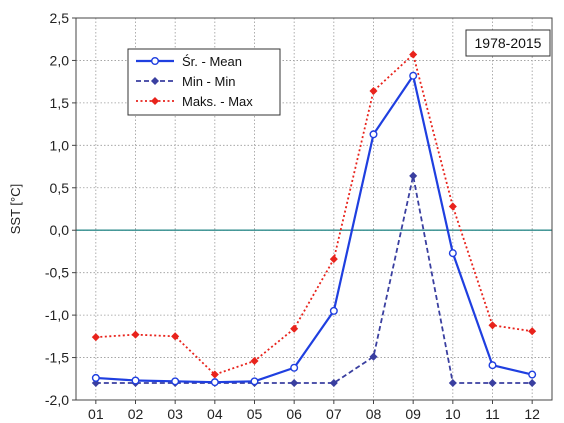  I want to click on x-tick-label: 01, so click(96, 414).